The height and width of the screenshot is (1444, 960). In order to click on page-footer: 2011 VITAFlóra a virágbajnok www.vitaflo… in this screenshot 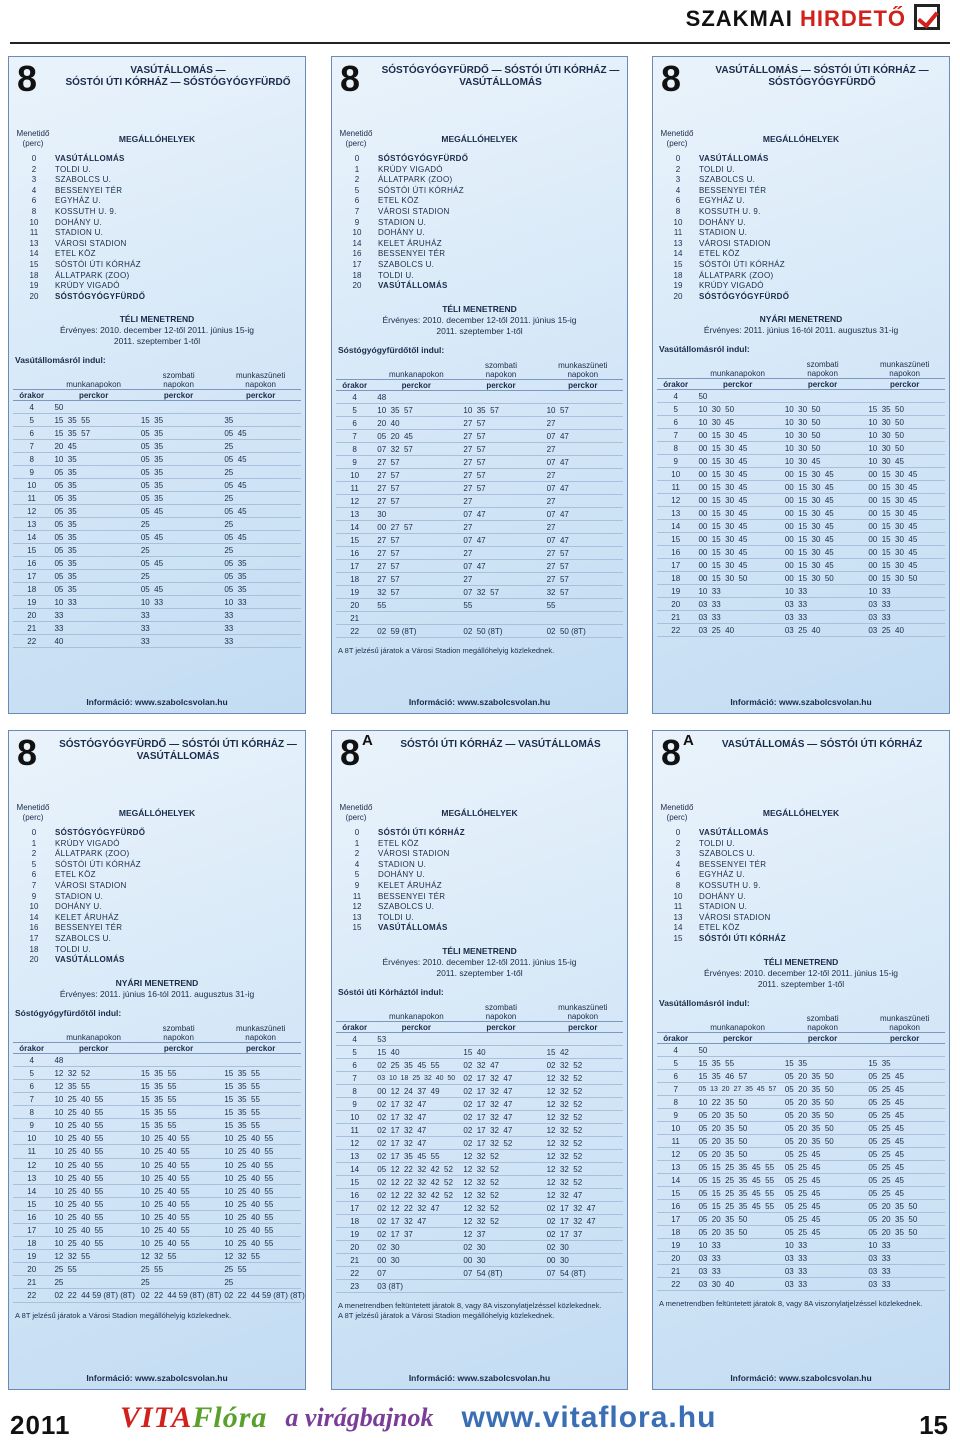, I will do `click(480, 1420)`.